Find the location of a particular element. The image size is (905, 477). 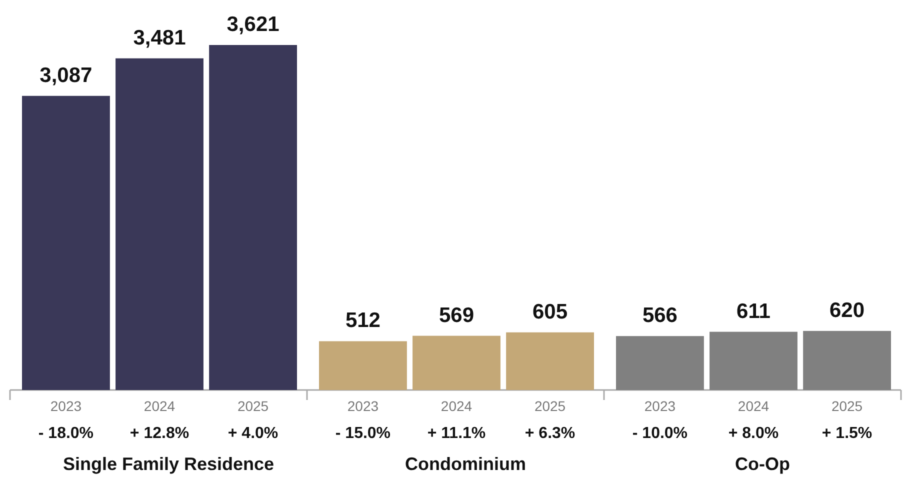

data-label: 620 is located at coordinates (847, 310).